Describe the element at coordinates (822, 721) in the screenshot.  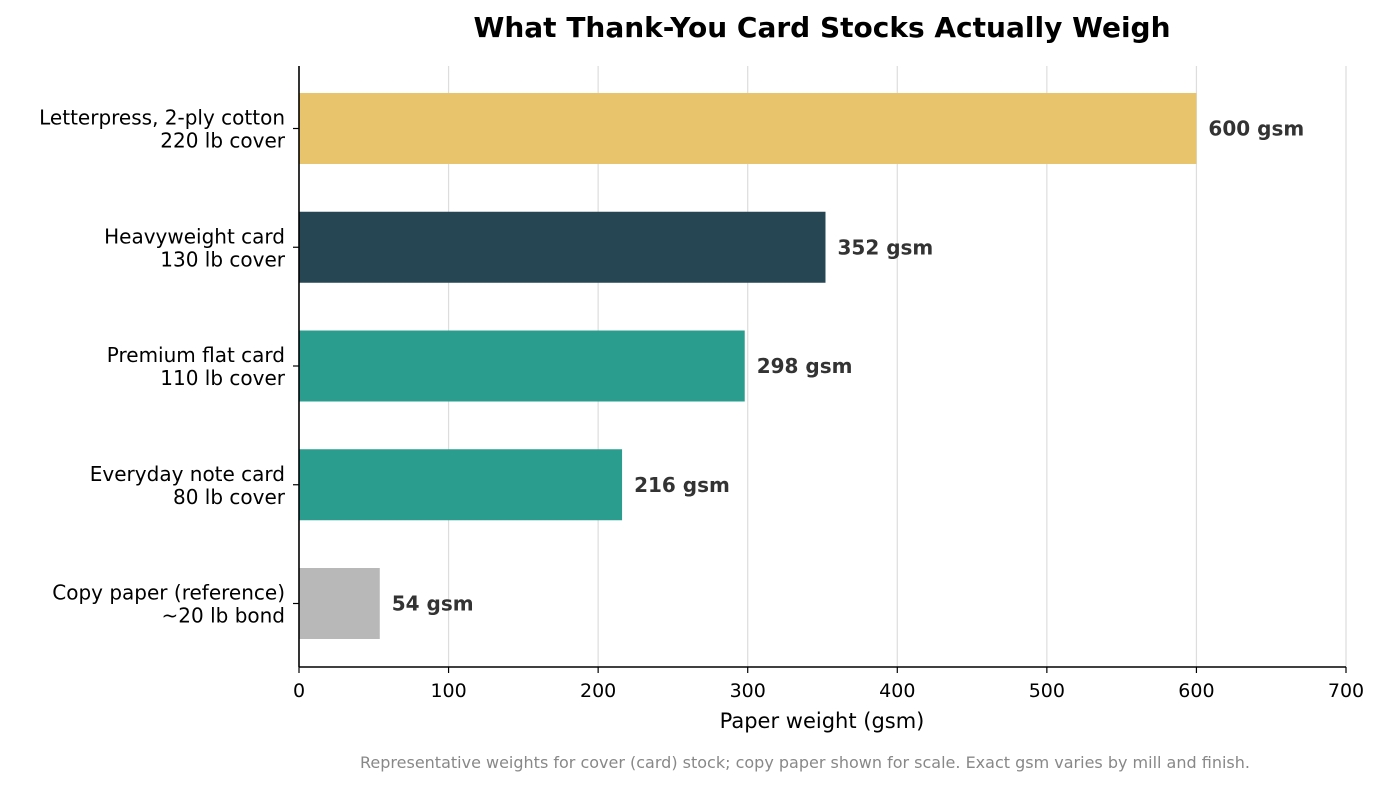
I see `x-axis-label: Paper weight (gsm)` at that location.